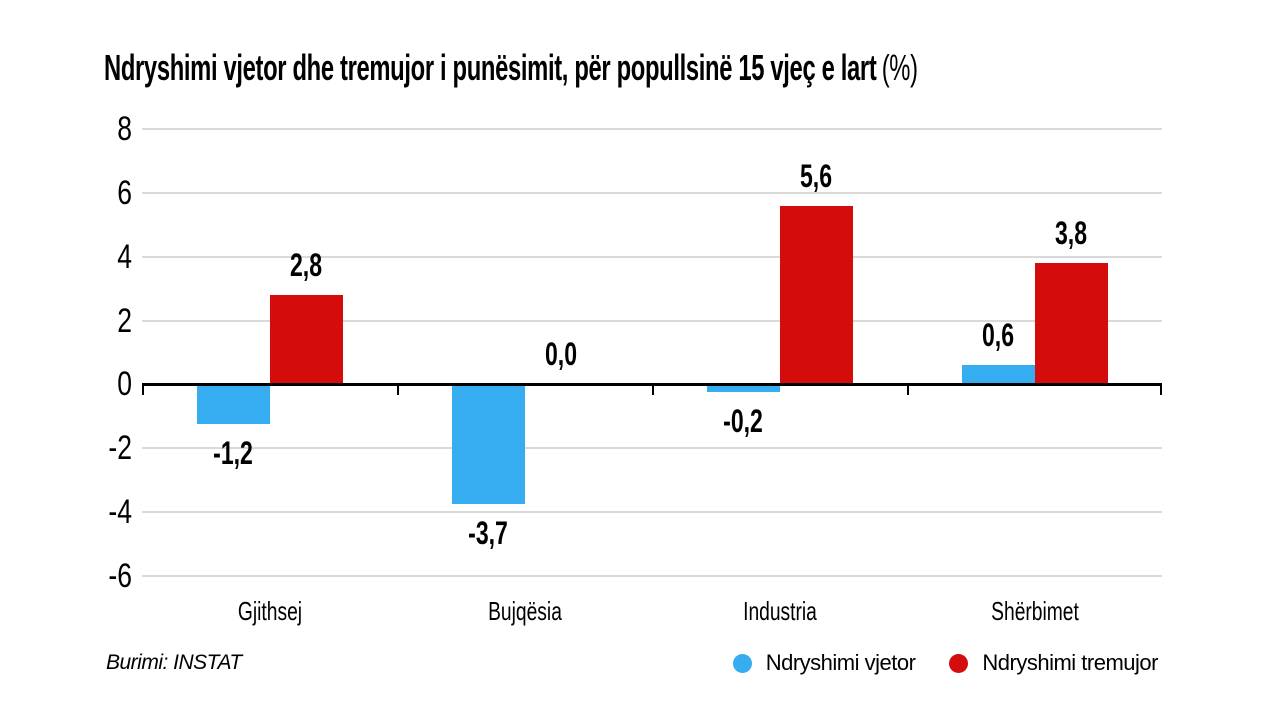 Image resolution: width=1280 pixels, height=720 pixels. Describe the element at coordinates (1071, 324) in the screenshot. I see `bar-ndryshimi-tremujor-shërbimet` at that location.